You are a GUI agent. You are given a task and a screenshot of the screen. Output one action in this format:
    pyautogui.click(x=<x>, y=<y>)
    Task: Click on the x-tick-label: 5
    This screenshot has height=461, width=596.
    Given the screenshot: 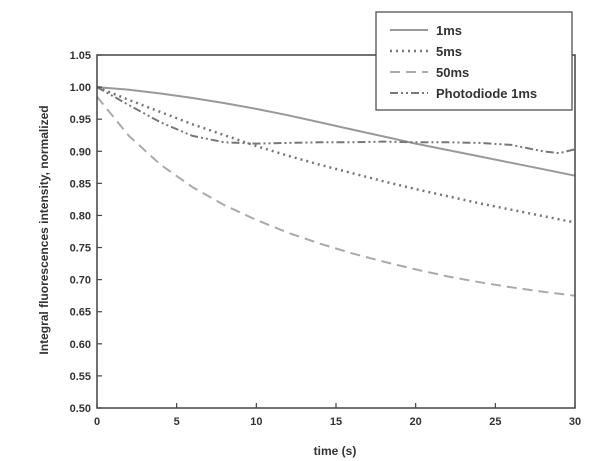 What is the action you would take?
    pyautogui.click(x=177, y=422)
    